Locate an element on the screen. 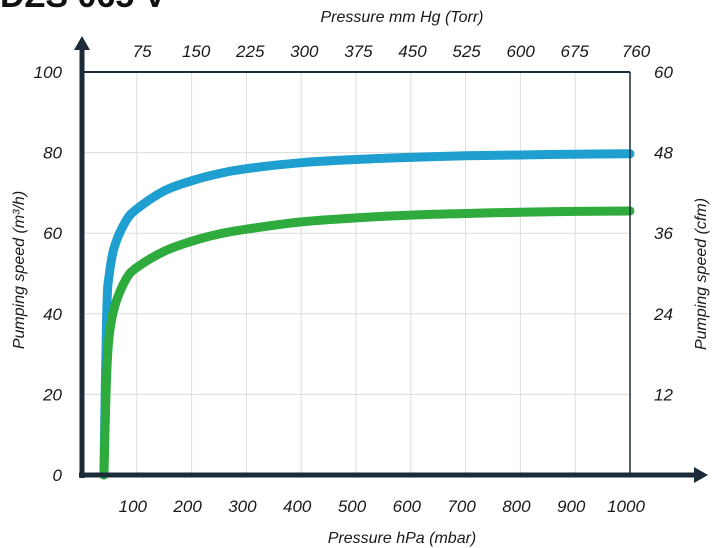 The width and height of the screenshot is (712, 548). x-tick-top: 525 is located at coordinates (466, 51).